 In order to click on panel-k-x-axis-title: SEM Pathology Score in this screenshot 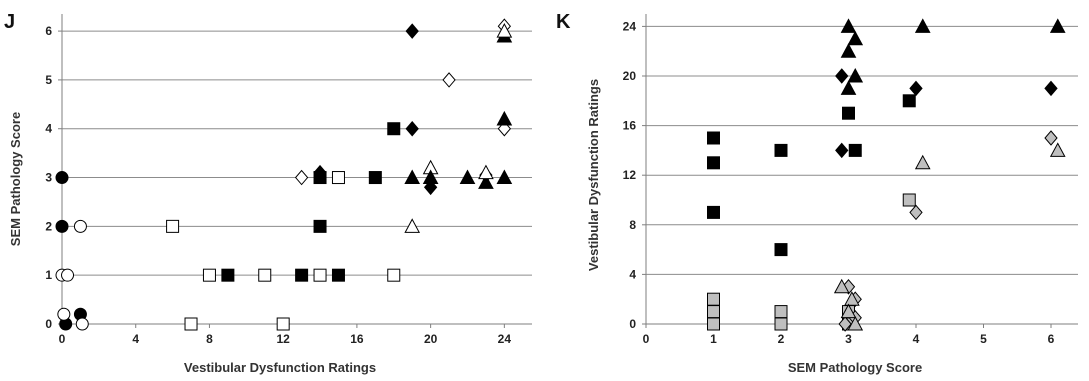, I will do `click(855, 367)`.